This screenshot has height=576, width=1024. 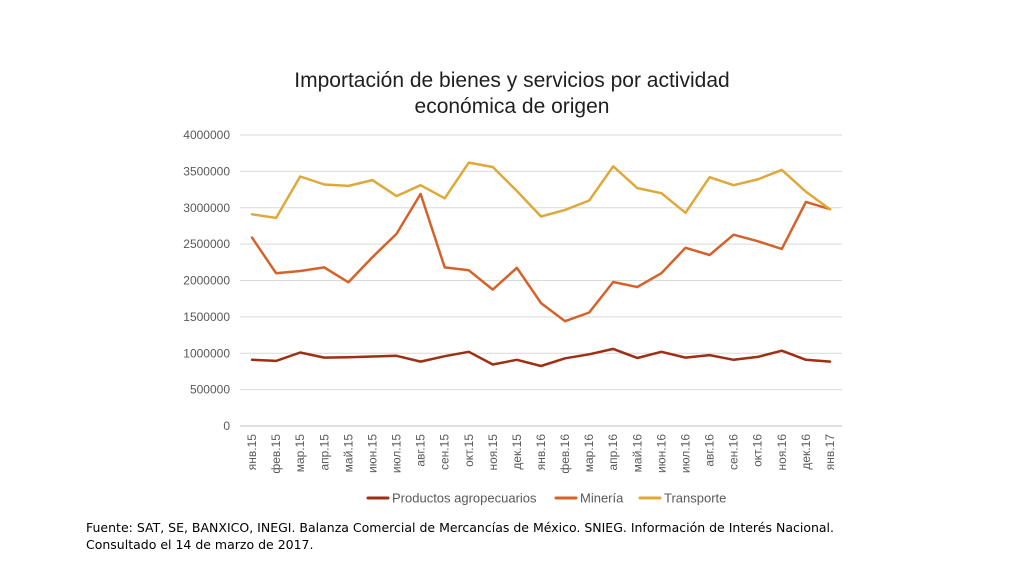 I want to click on x-tick-label: фев.16, so click(x=565, y=454).